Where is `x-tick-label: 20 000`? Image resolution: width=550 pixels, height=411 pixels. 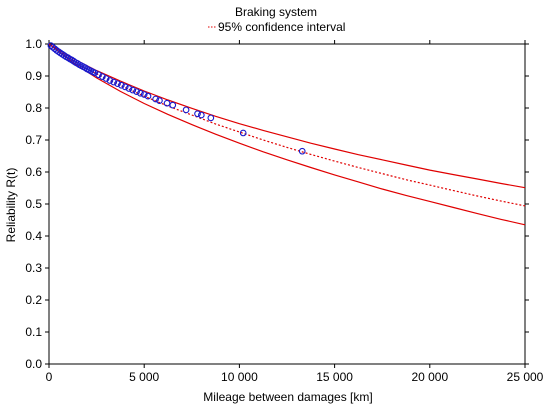
x-tick-label: 20 000 is located at coordinates (429, 377).